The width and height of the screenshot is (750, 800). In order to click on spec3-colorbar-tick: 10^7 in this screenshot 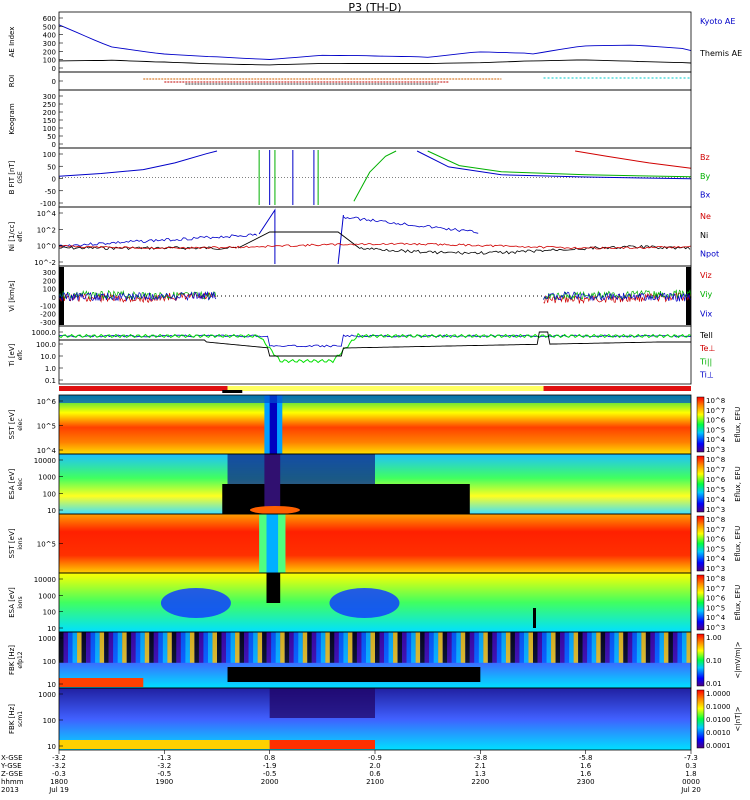, I will do `click(715, 530)`.